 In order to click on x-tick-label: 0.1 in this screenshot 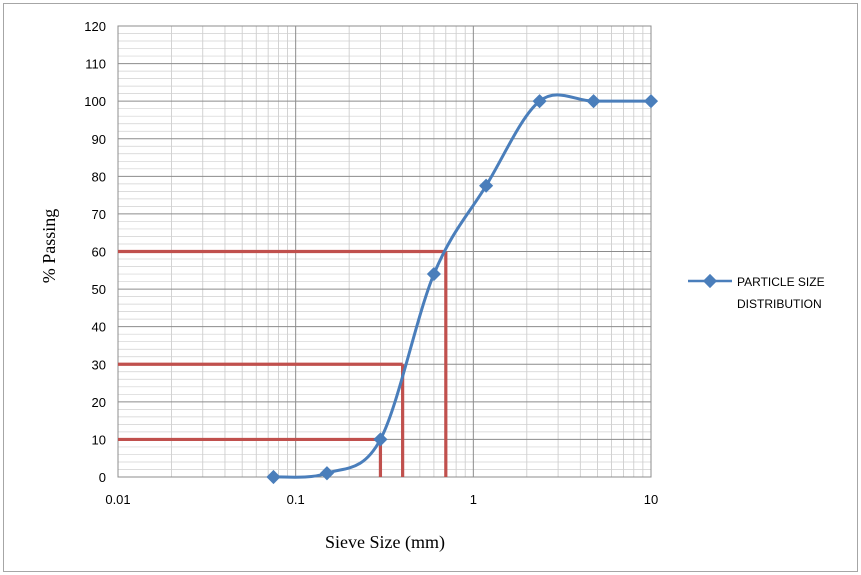, I will do `click(296, 499)`.